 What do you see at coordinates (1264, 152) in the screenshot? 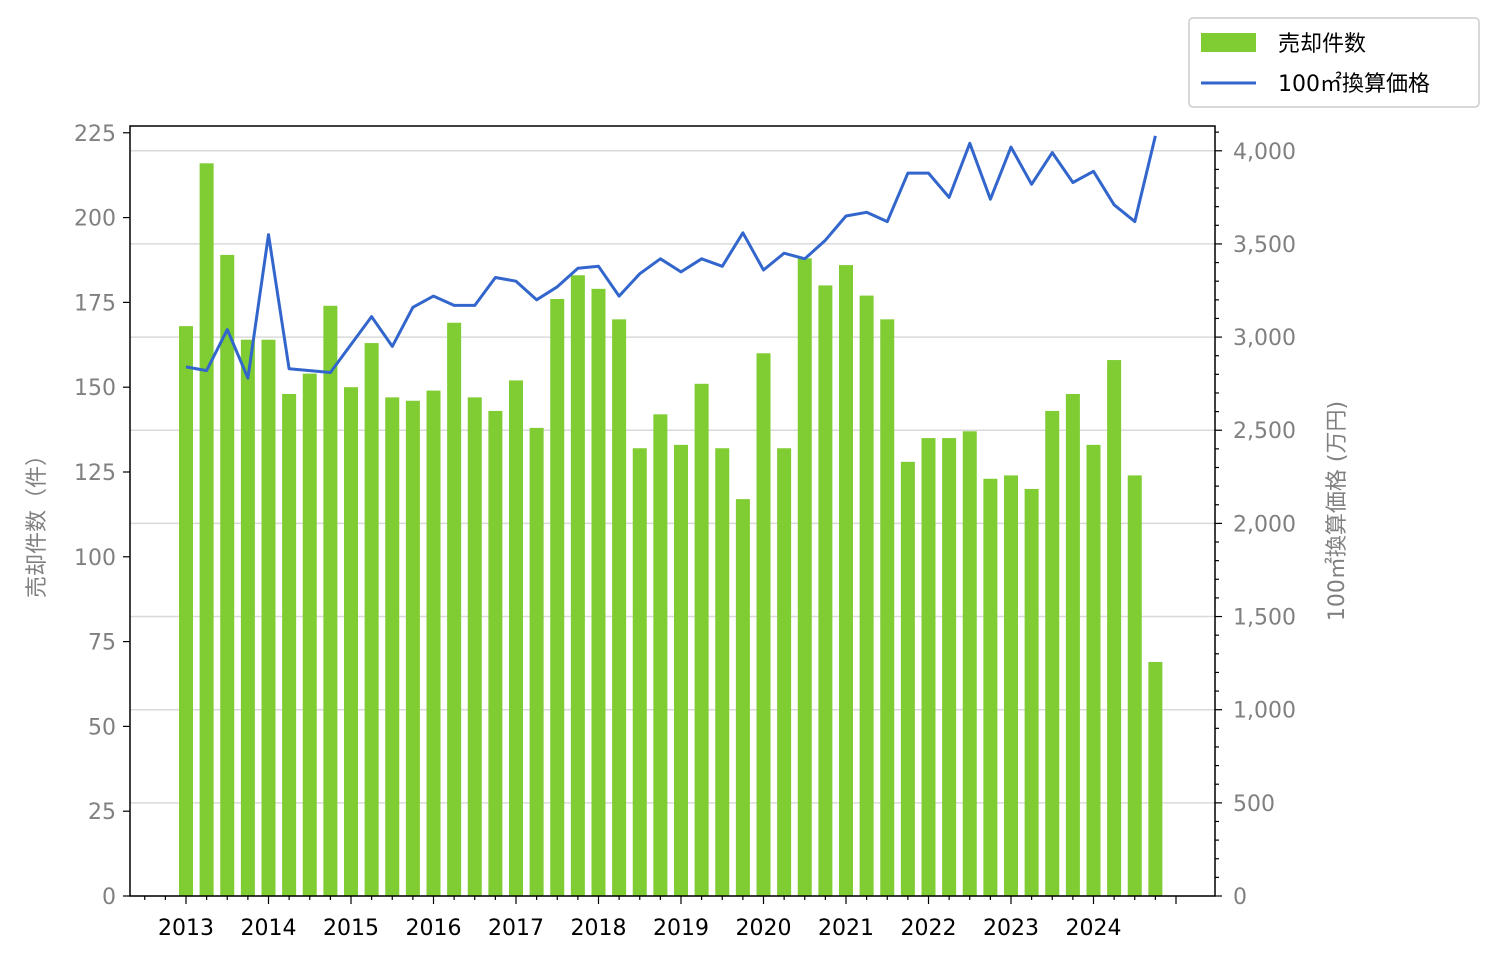
I see `y-right-tick-label: 4,000` at bounding box center [1264, 152].